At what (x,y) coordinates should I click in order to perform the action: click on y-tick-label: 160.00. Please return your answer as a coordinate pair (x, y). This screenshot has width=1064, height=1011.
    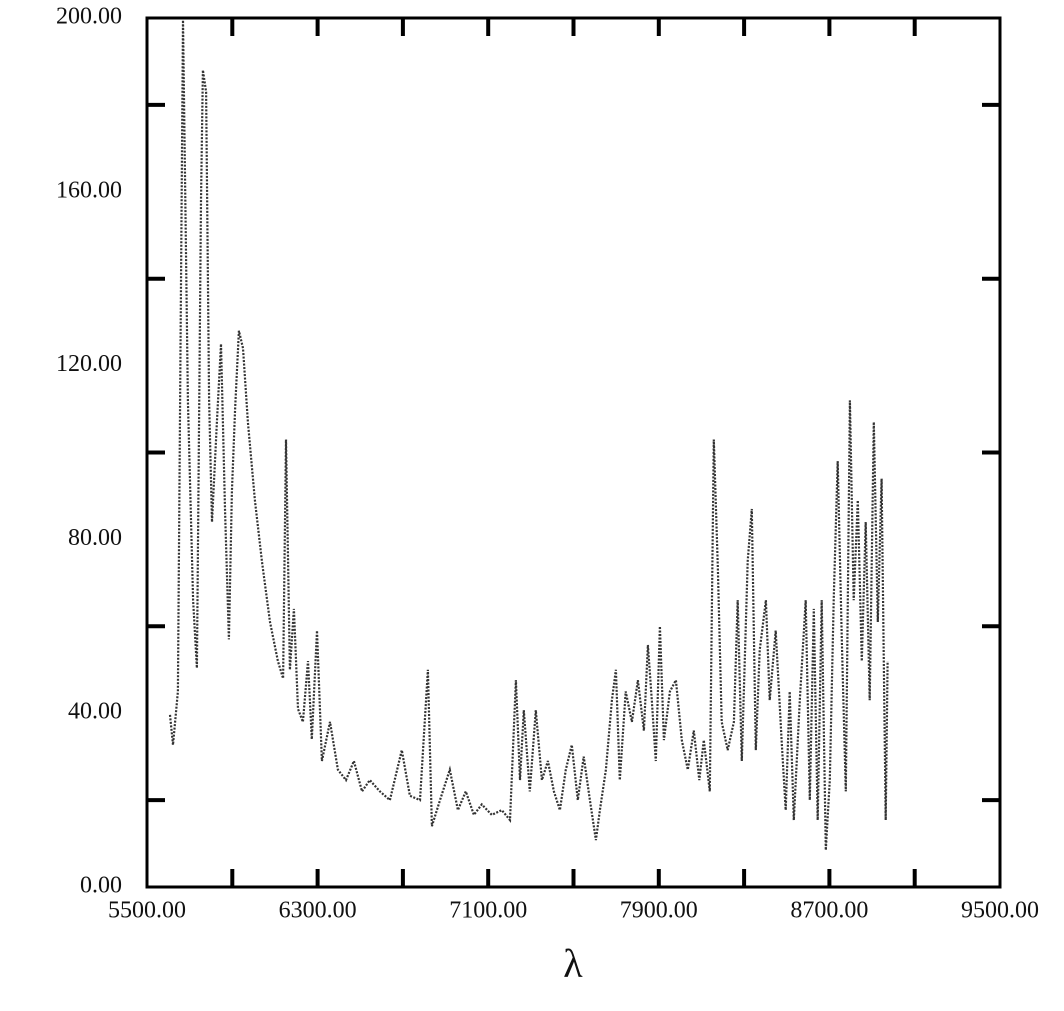
    Looking at the image, I should click on (89, 190).